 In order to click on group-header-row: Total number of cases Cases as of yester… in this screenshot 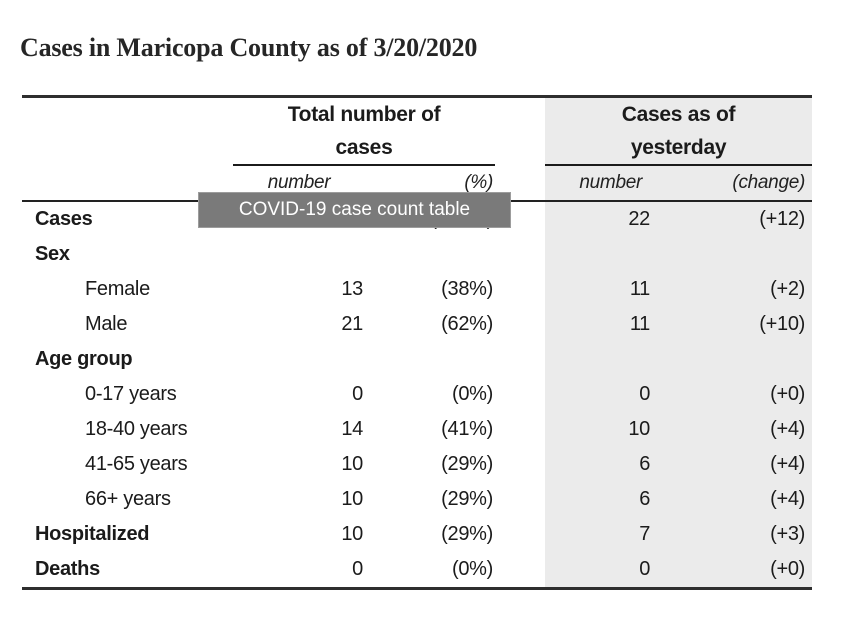, I will do `click(417, 131)`.